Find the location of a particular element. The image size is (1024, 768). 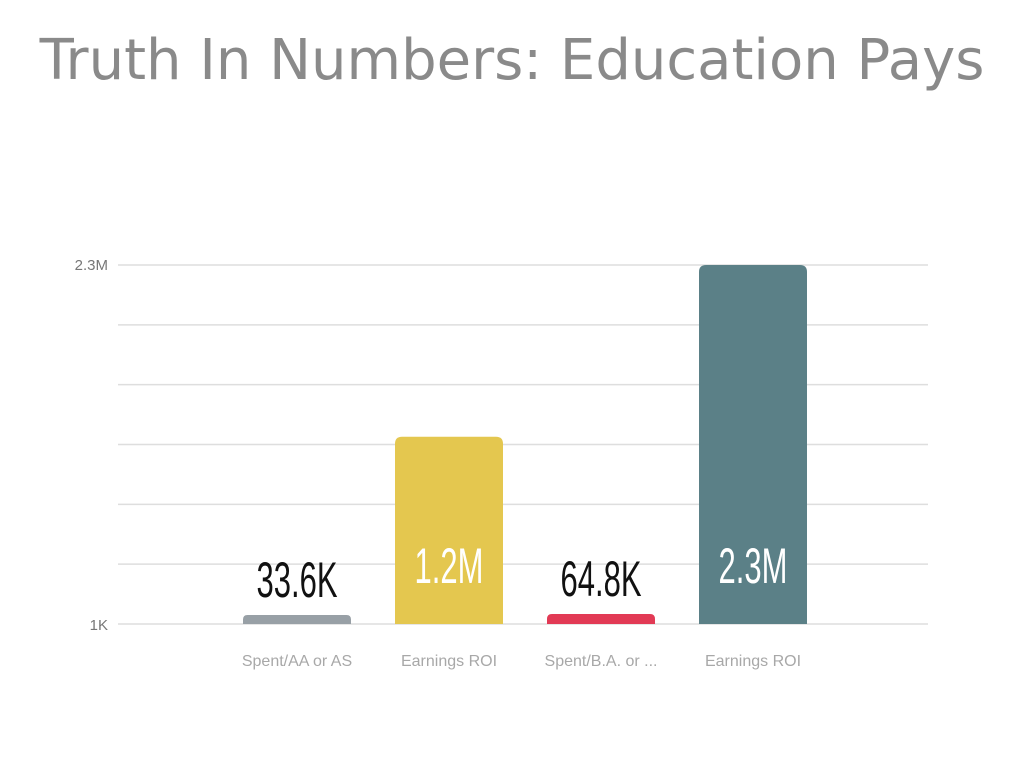

chart-title: Truth In Numbers: Education Pays is located at coordinates (512, 60).